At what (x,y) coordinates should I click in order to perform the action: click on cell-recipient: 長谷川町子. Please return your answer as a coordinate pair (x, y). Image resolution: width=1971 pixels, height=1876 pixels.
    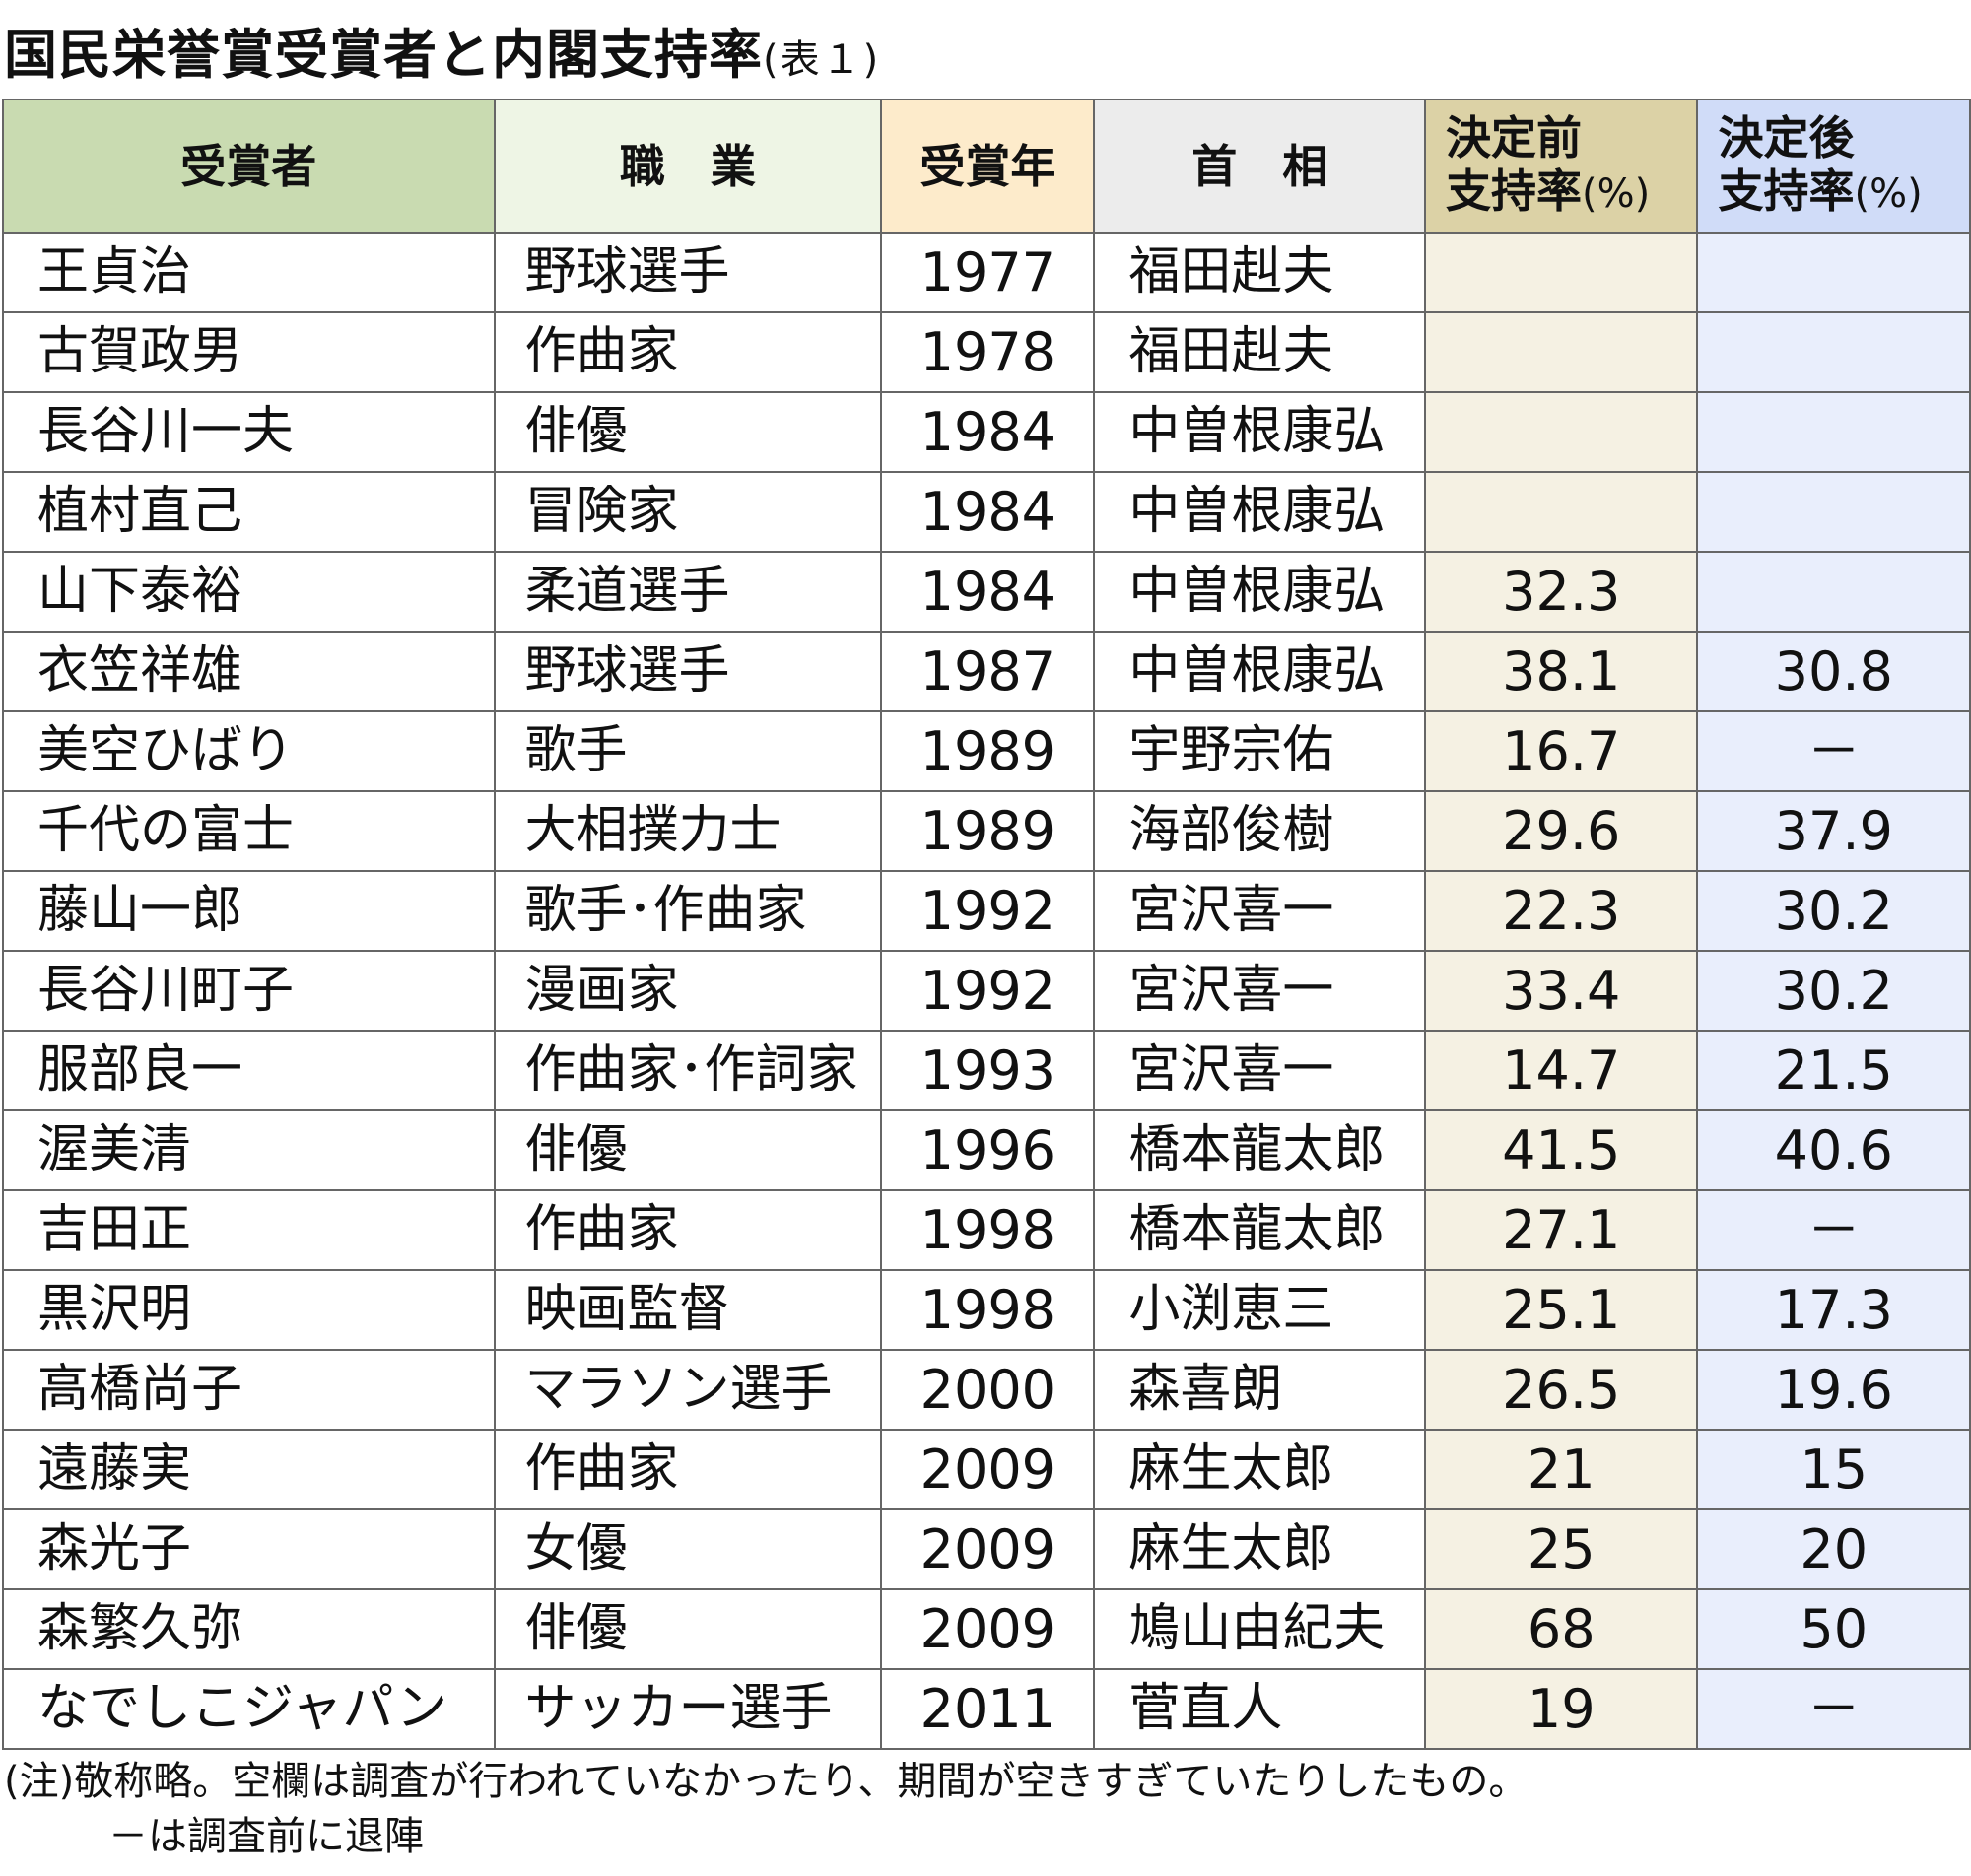
    Looking at the image, I should click on (249, 991).